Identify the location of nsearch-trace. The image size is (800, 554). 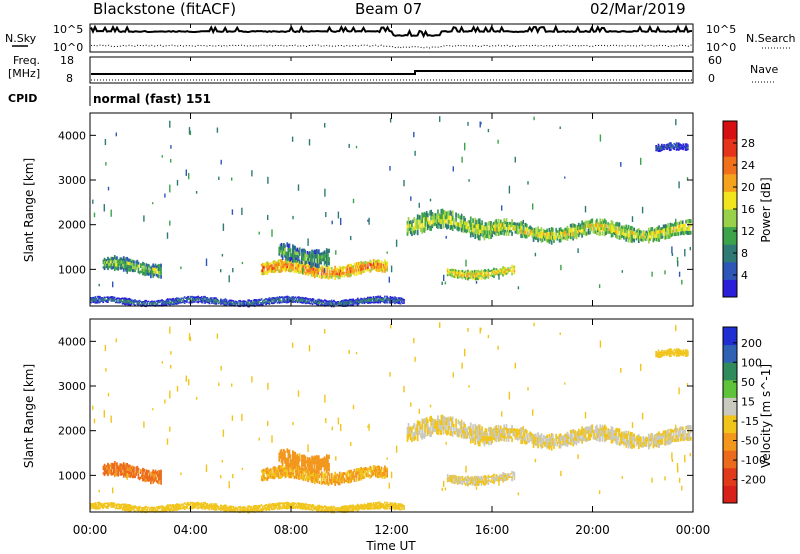
(391, 46).